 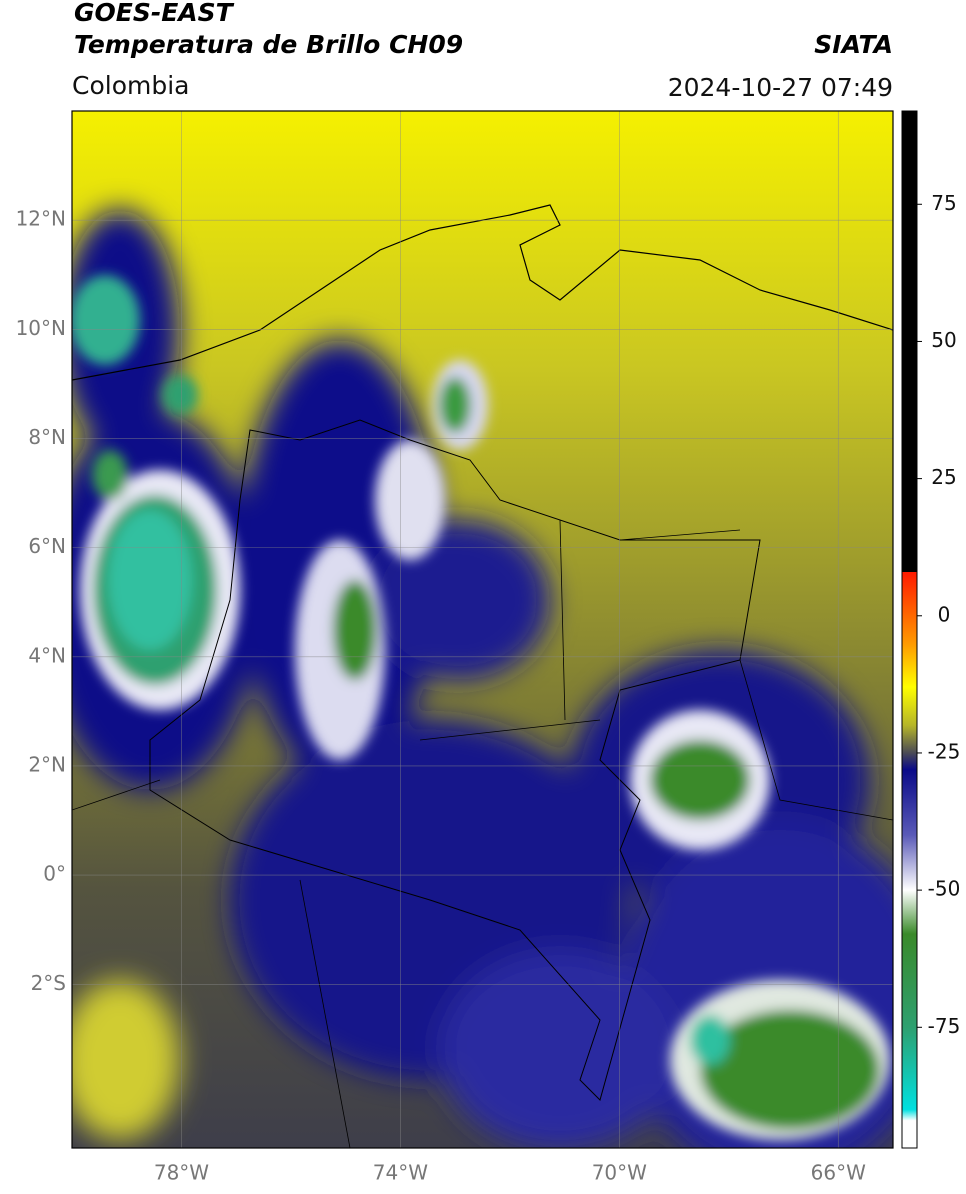 What do you see at coordinates (47, 764) in the screenshot?
I see `y-tick-label: 2°N` at bounding box center [47, 764].